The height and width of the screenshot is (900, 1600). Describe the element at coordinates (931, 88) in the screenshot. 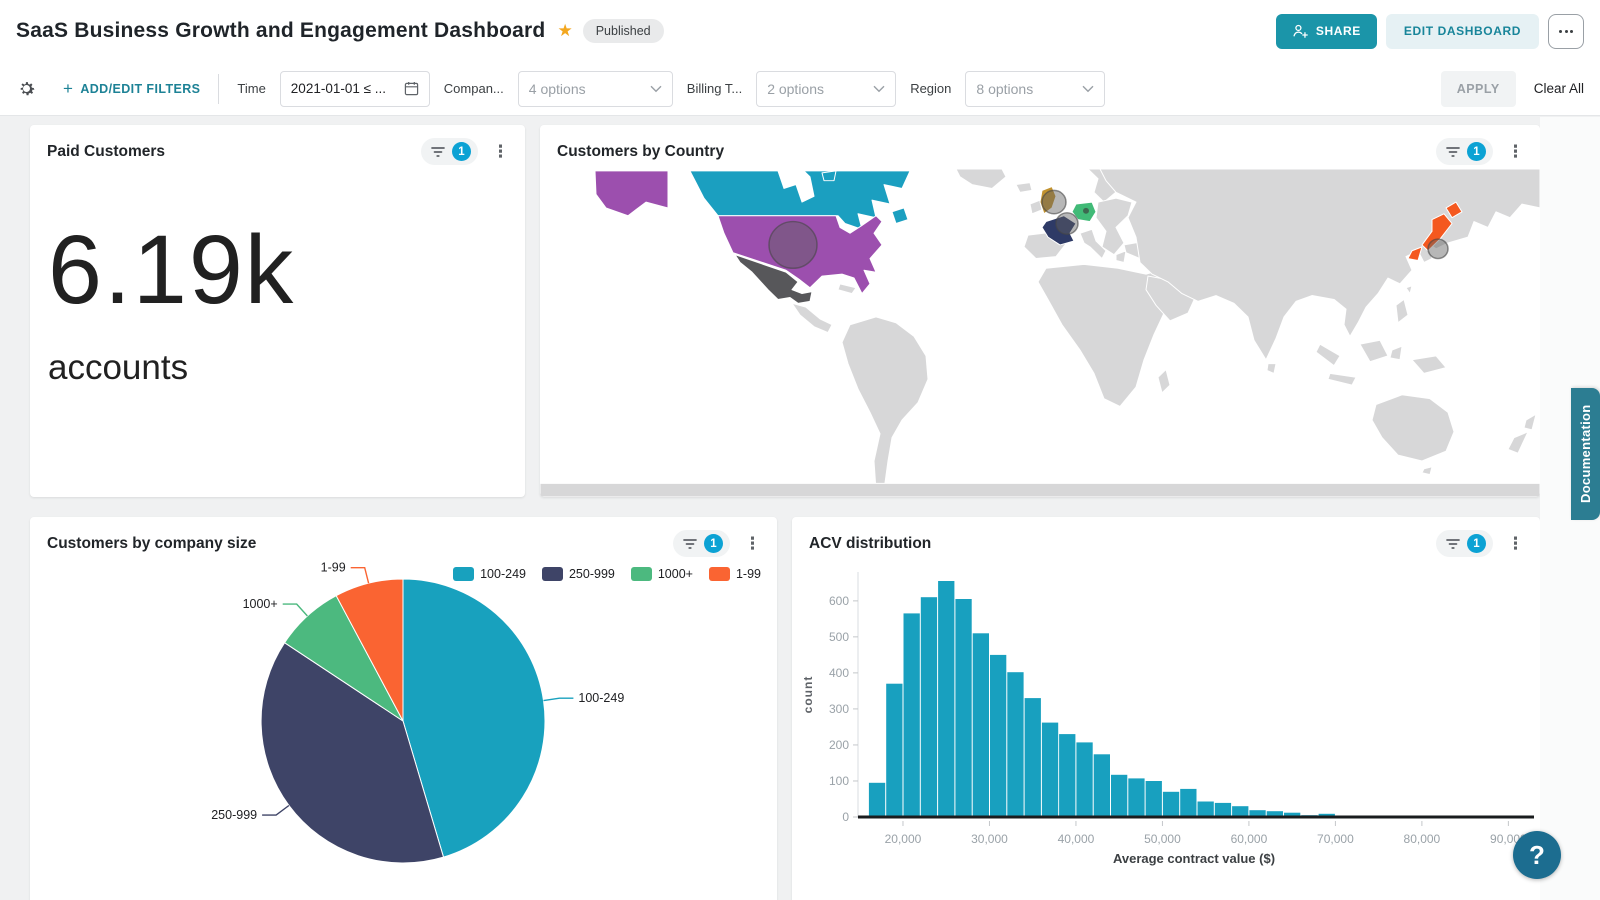

I see `region-filter-label: Region` at that location.